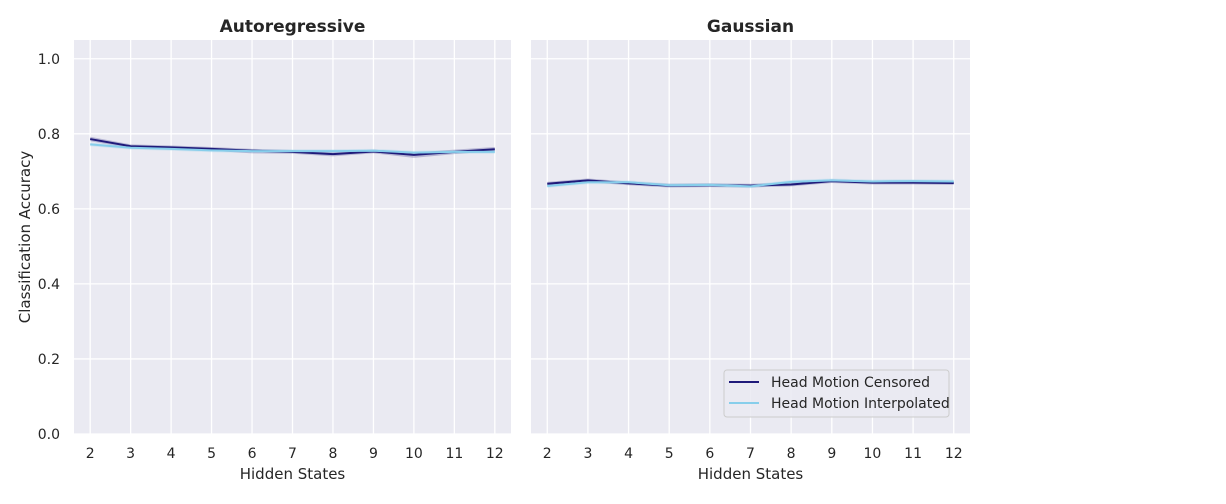 The width and height of the screenshot is (1226, 504). Describe the element at coordinates (49, 360) in the screenshot. I see `y-tick-label: 0.2` at that location.